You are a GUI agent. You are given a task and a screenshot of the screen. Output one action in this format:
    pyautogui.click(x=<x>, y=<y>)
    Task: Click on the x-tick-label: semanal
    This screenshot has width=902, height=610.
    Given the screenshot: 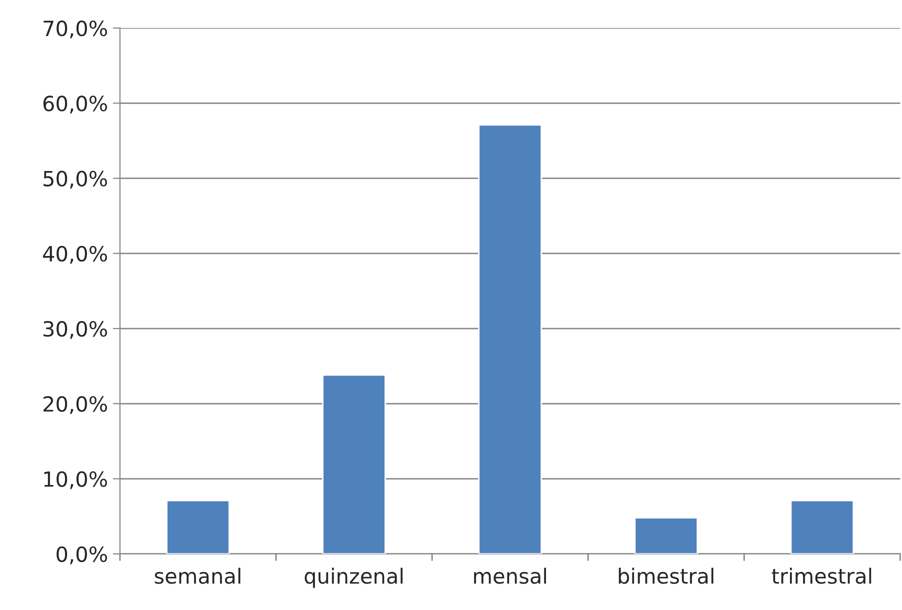 What is the action you would take?
    pyautogui.click(x=197, y=576)
    